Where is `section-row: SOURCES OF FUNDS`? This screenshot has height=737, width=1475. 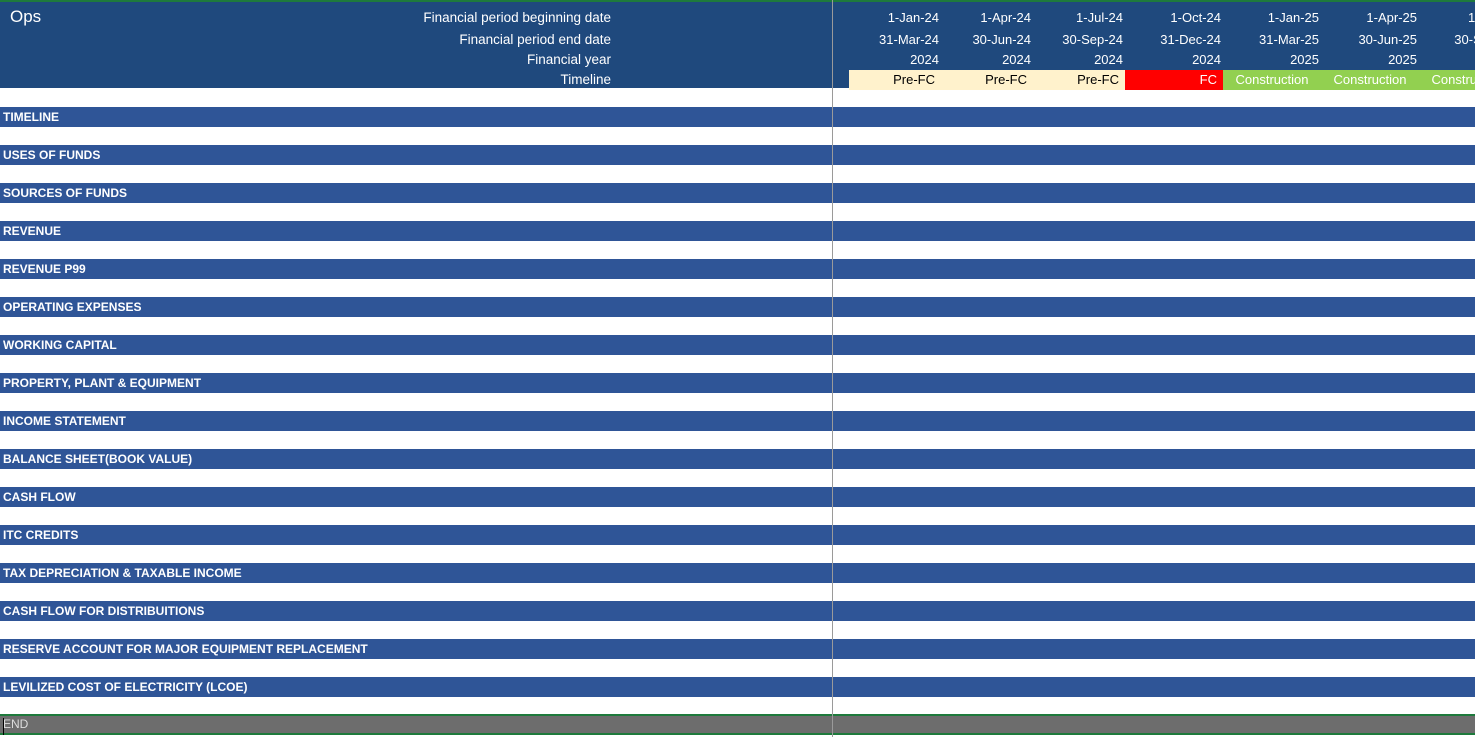
section-row: SOURCES OF FUNDS is located at coordinates (737, 193).